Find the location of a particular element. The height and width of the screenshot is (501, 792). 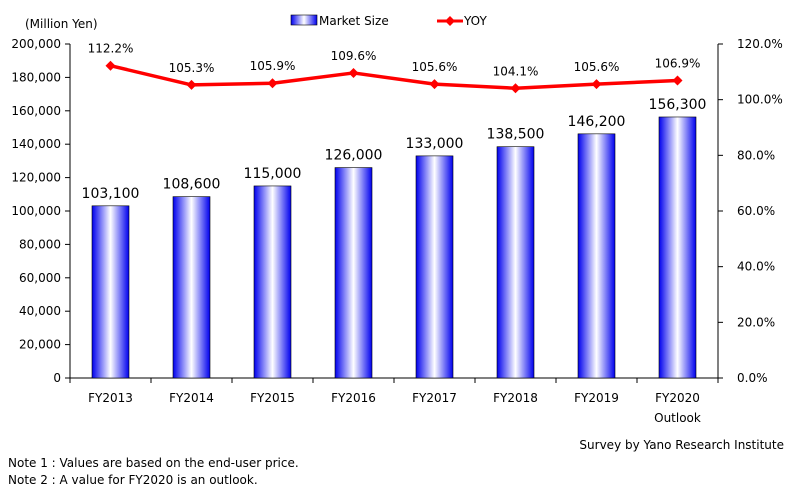

x-tick-label: FY2013 is located at coordinates (110, 398).